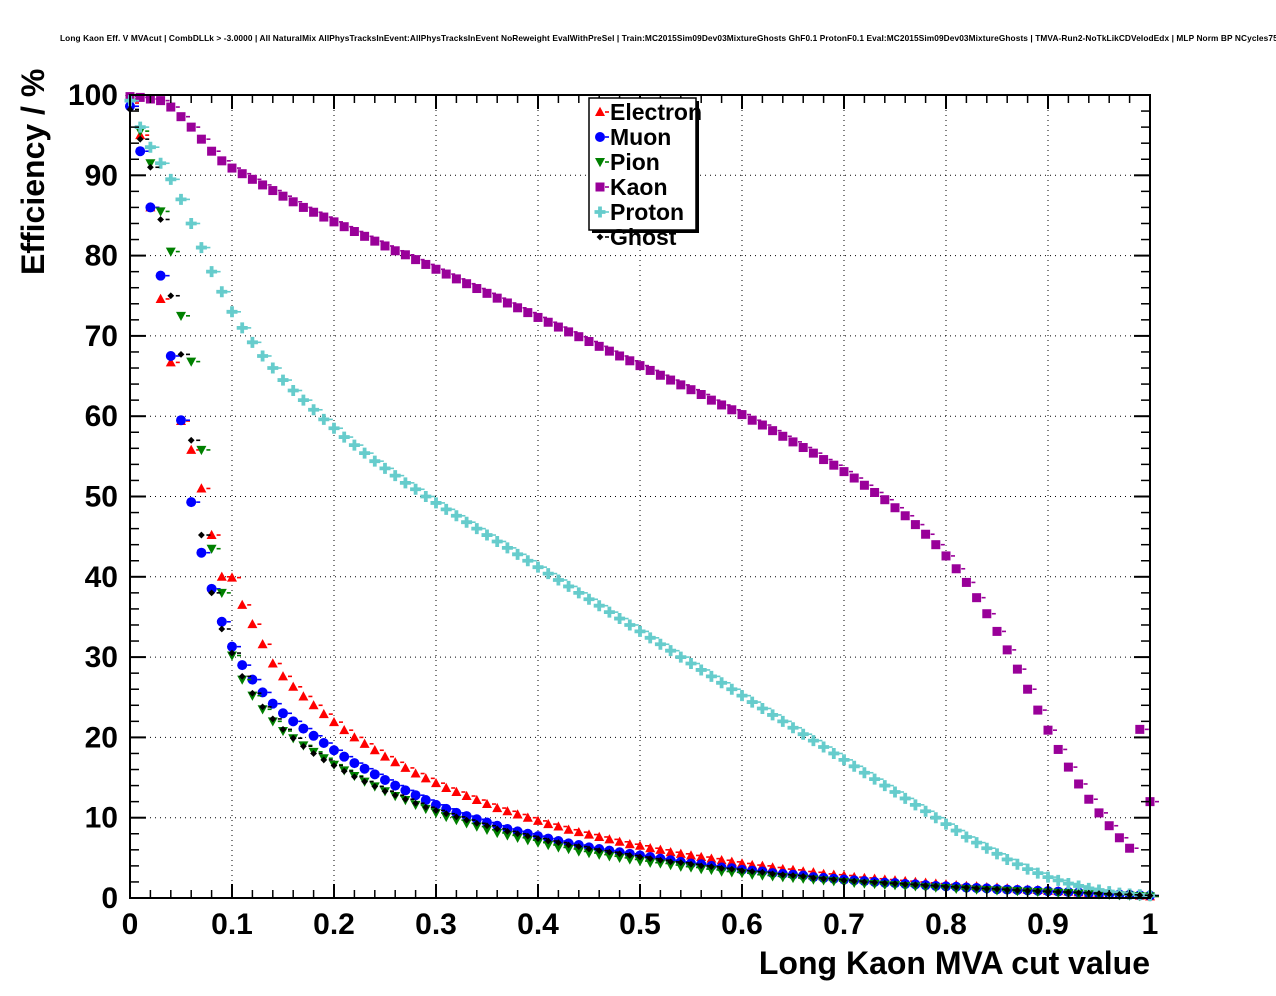  I want to click on x-tick-label: 0.8, so click(946, 924).